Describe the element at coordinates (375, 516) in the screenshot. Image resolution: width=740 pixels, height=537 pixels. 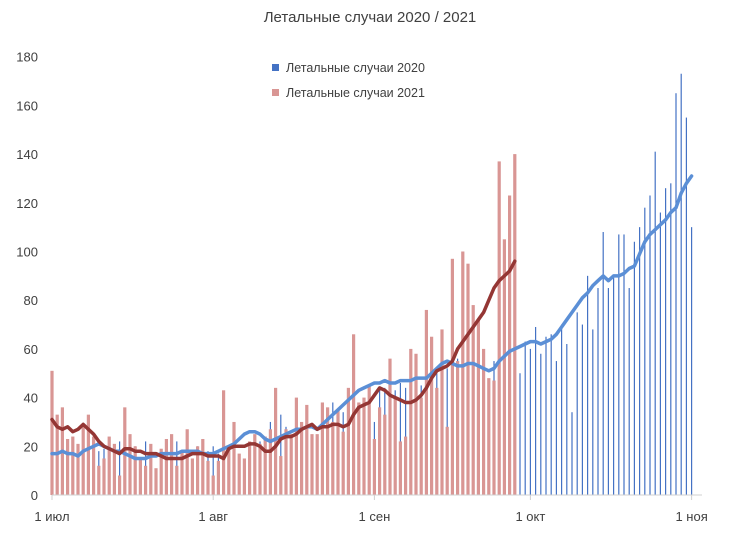
I see `x-tick-label: 1 сен` at that location.